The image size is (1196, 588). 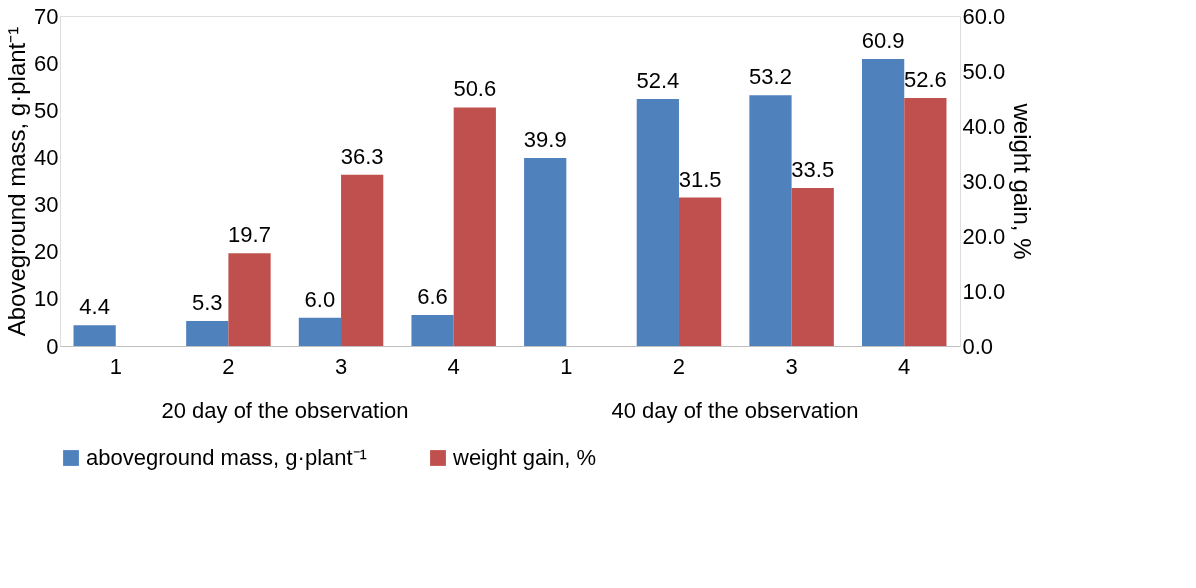 What do you see at coordinates (984, 291) in the screenshot?
I see `y2-tick-label: 10.0` at bounding box center [984, 291].